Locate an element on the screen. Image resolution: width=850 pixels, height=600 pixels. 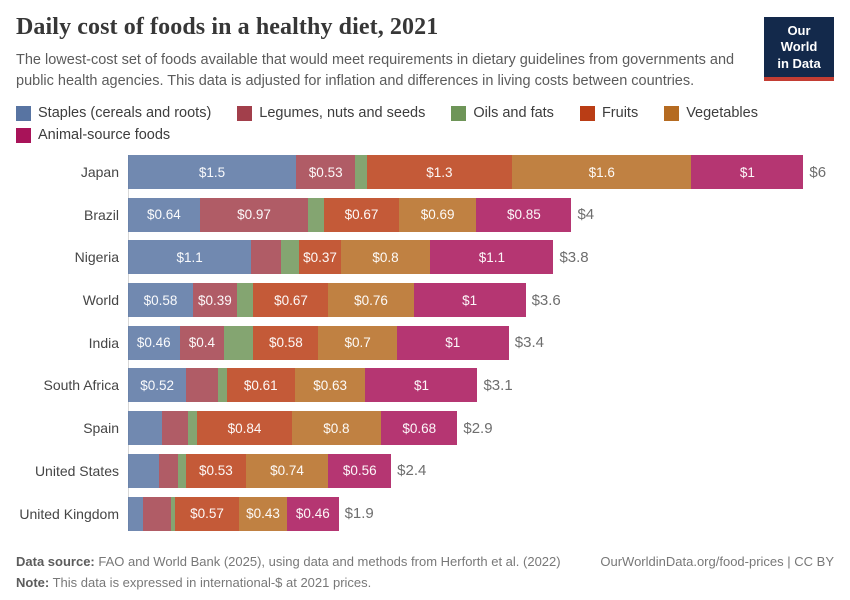
bar-segment: $1.3 is located at coordinates (439, 172).